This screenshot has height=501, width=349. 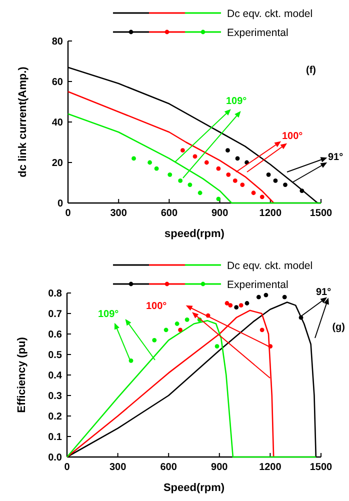 I want to click on y-tick-label: 0.1, so click(x=55, y=437).